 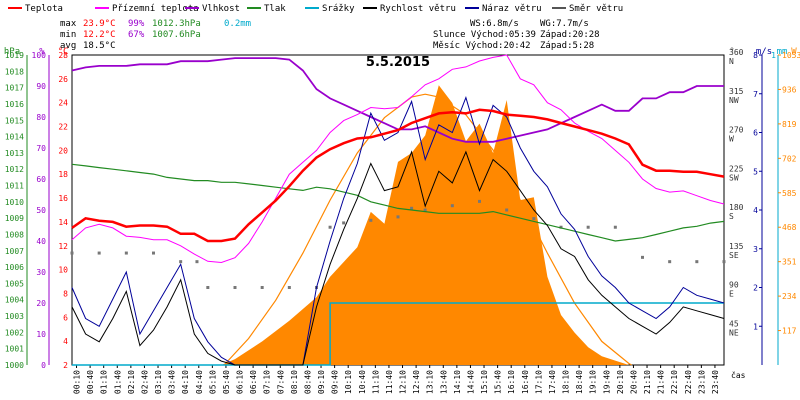 What do you see at coordinates (41, 241) in the screenshot?
I see `tick-pct: 40` at bounding box center [41, 241].